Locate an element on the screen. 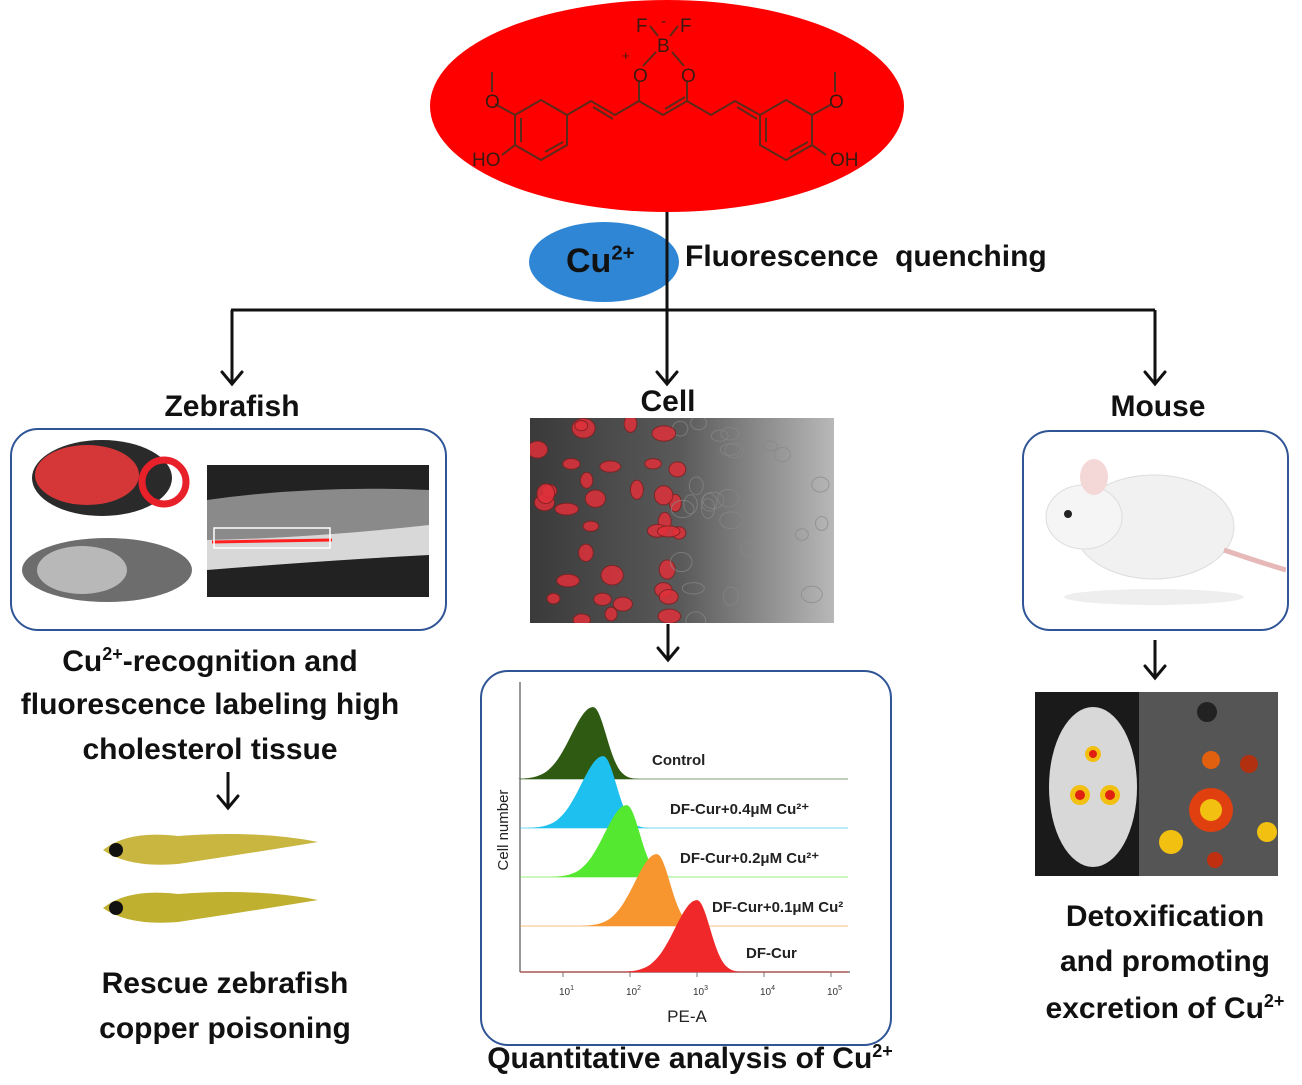 The height and width of the screenshot is (1085, 1302). tick-exponent: 2 is located at coordinates (639, 988).